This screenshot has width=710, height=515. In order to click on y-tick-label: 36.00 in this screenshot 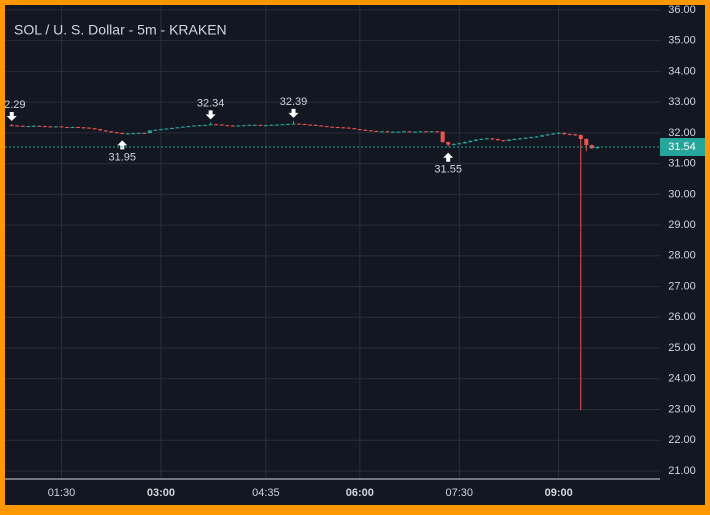, I will do `click(682, 10)`.